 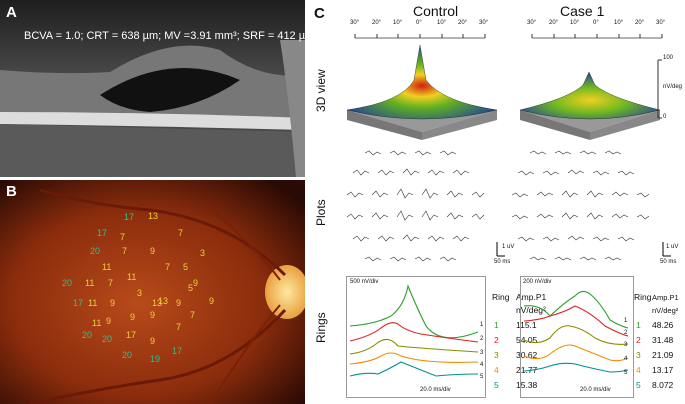 What do you see at coordinates (420, 36) in the screenshot?
I see `control-degree-axis` at bounding box center [420, 36].